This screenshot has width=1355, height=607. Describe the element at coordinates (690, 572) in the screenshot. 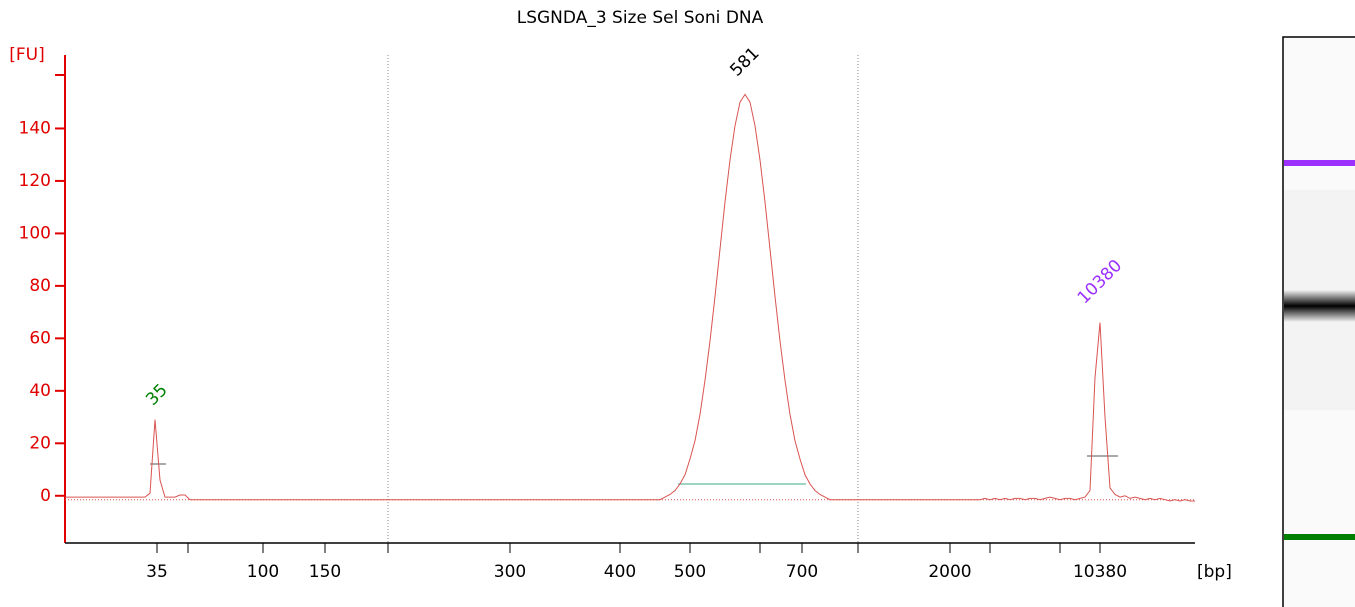

I see `x-tick-label: 500` at that location.